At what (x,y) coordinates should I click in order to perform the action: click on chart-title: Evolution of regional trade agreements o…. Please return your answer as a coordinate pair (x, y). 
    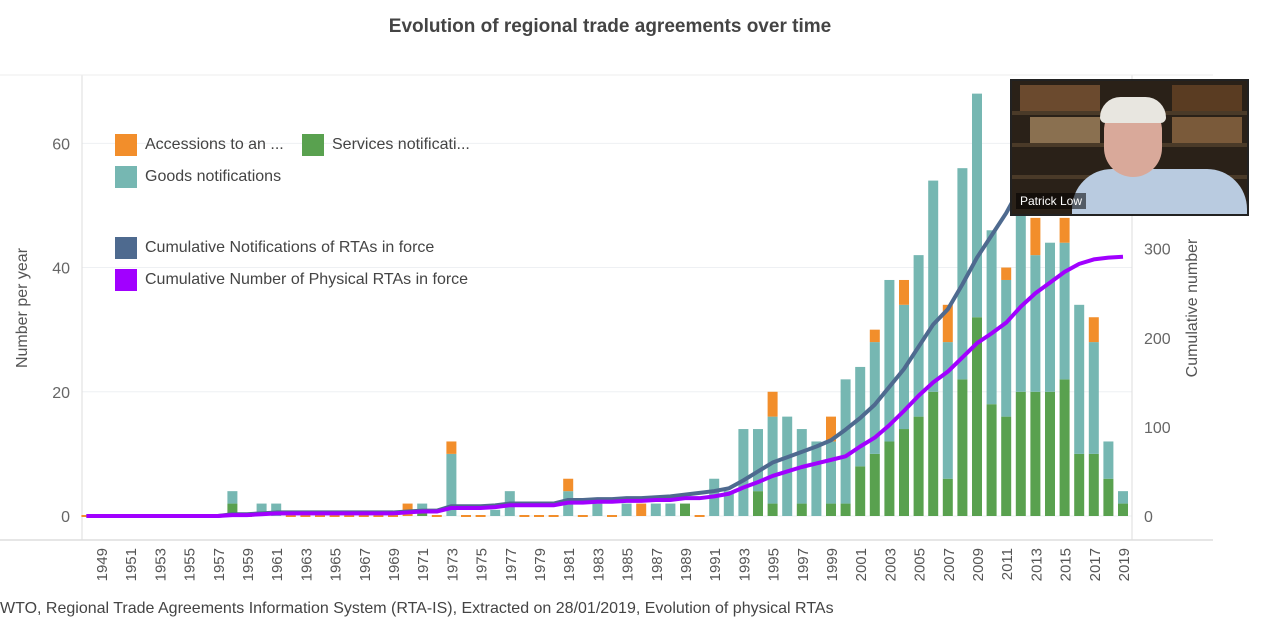
    Looking at the image, I should click on (610, 26).